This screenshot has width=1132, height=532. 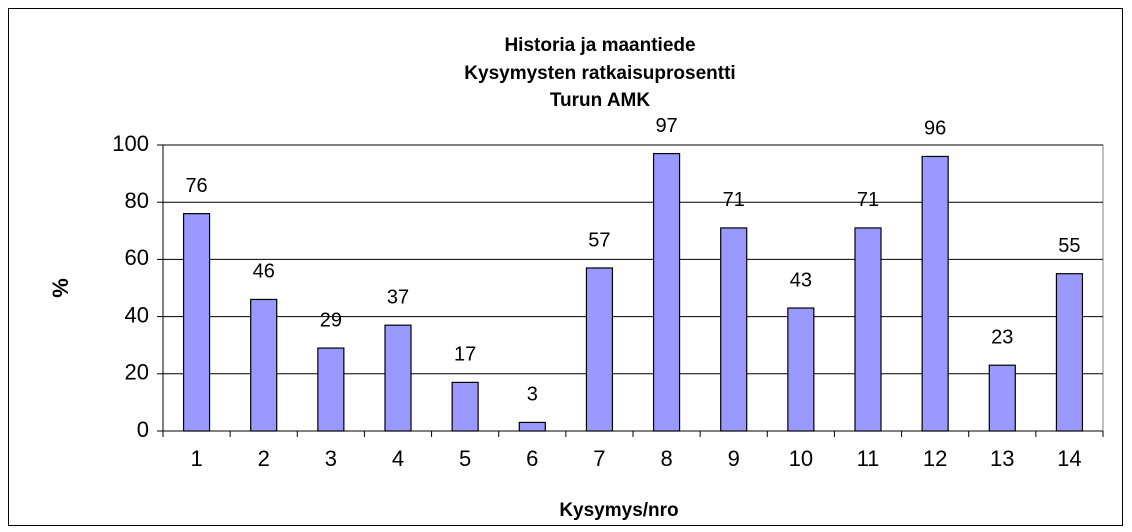 What do you see at coordinates (137, 372) in the screenshot?
I see `y-tick-label: 20` at bounding box center [137, 372].